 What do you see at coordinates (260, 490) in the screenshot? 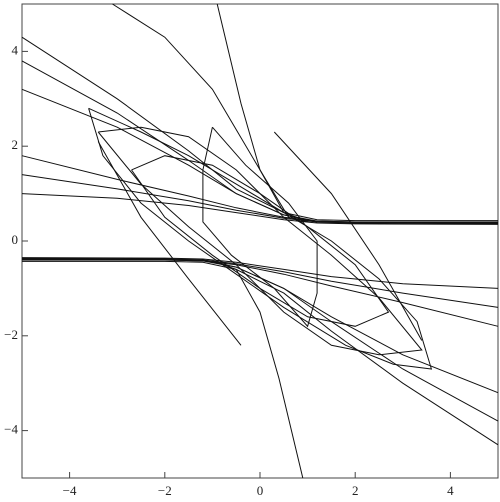
I see `x-tick-label: 0` at bounding box center [260, 490].